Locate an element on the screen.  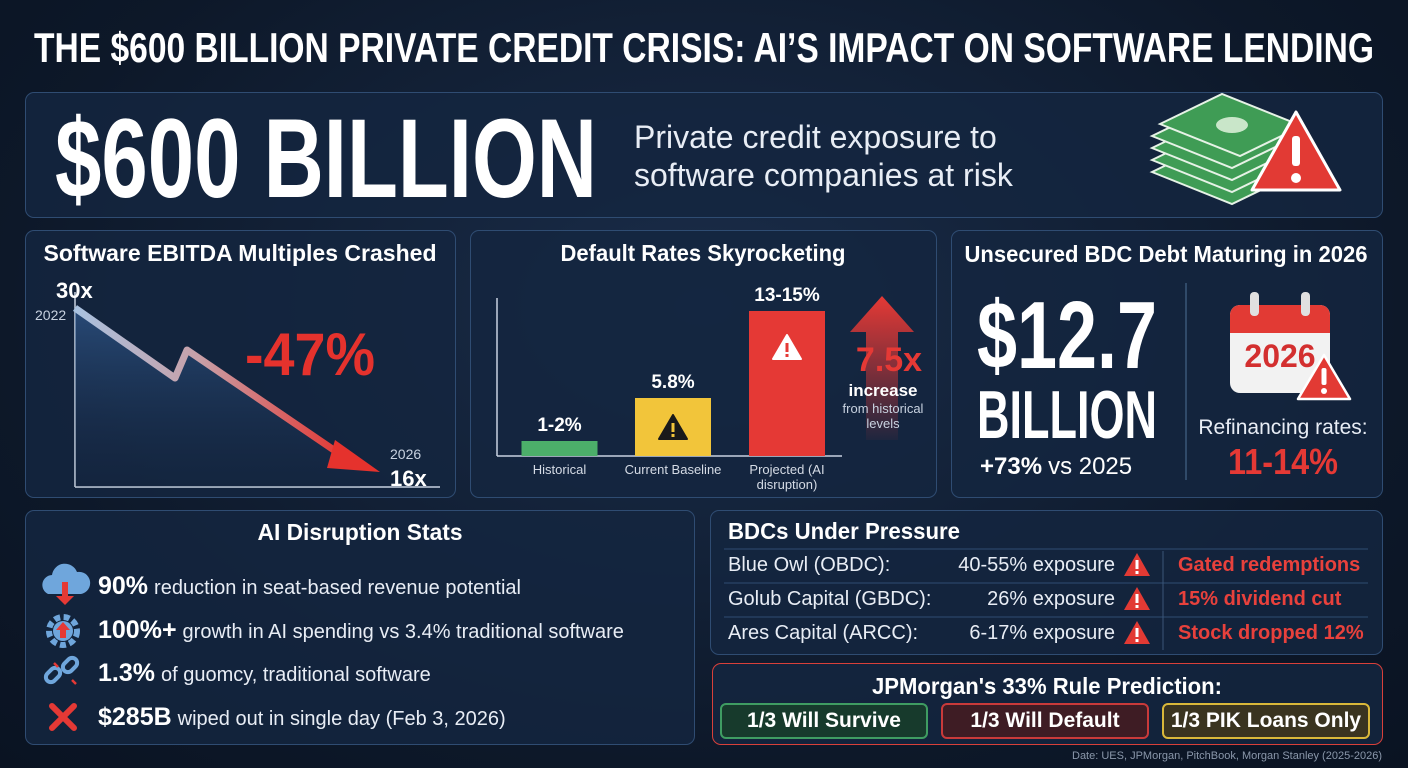
category-label: Projected (AI disruption) is located at coordinates (787, 477).